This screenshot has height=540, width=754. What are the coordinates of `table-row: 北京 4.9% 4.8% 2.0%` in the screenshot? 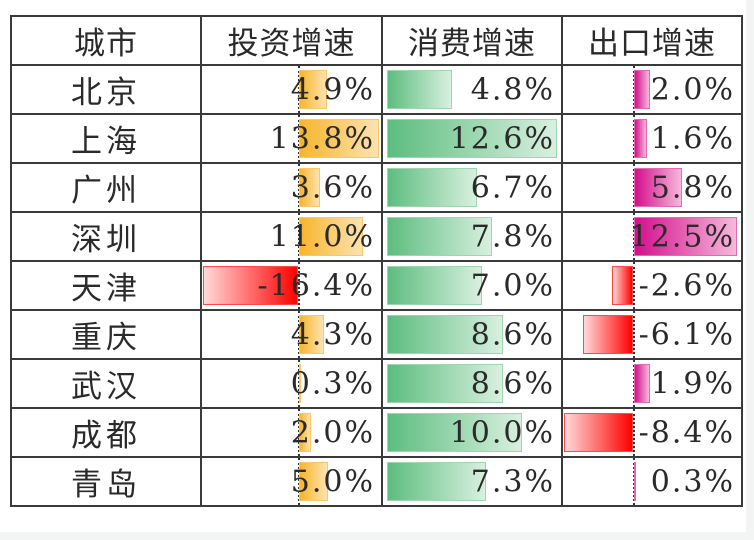 It's located at (376, 89).